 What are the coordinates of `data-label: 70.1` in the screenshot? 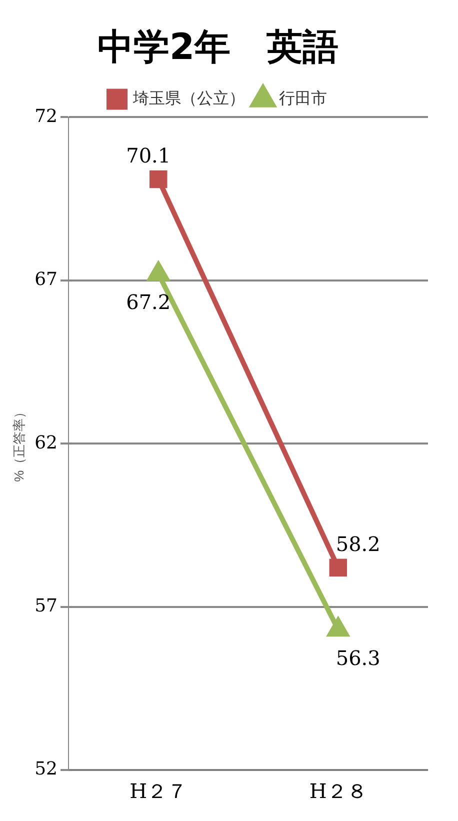 It's located at (148, 155).